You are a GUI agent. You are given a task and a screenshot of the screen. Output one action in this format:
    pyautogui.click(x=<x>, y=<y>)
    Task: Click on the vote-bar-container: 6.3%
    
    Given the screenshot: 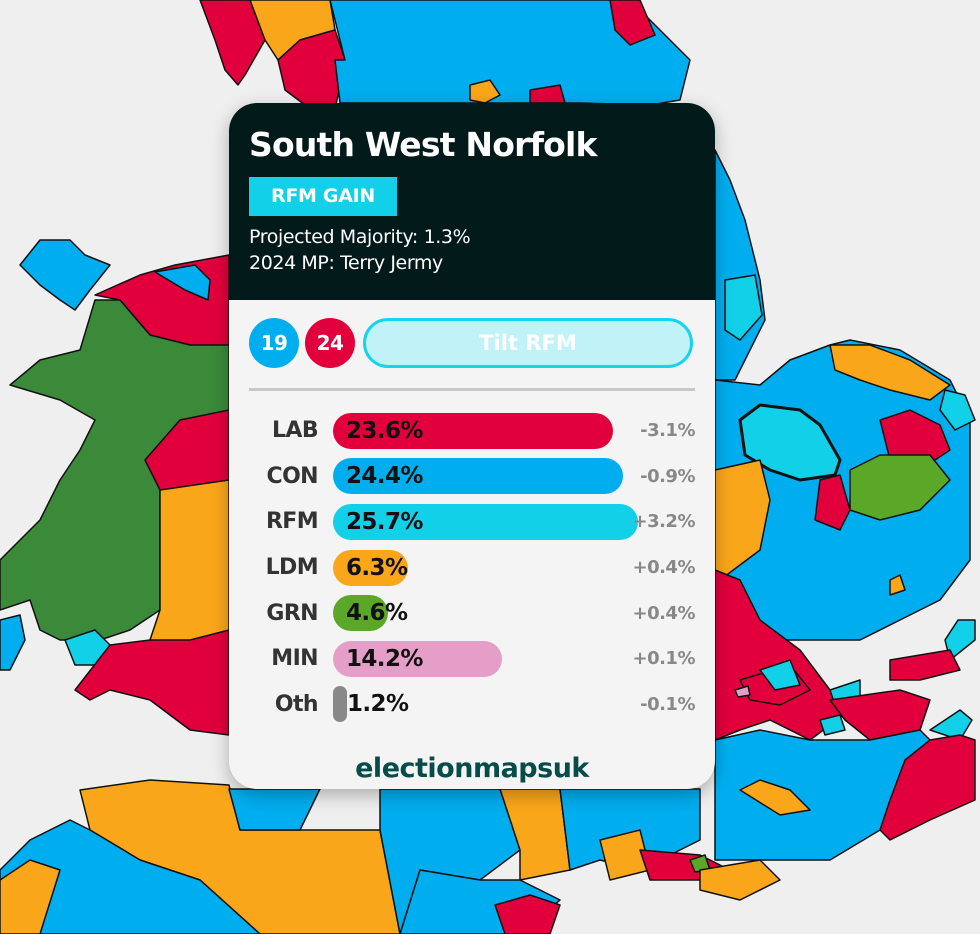 What is the action you would take?
    pyautogui.click(x=370, y=567)
    